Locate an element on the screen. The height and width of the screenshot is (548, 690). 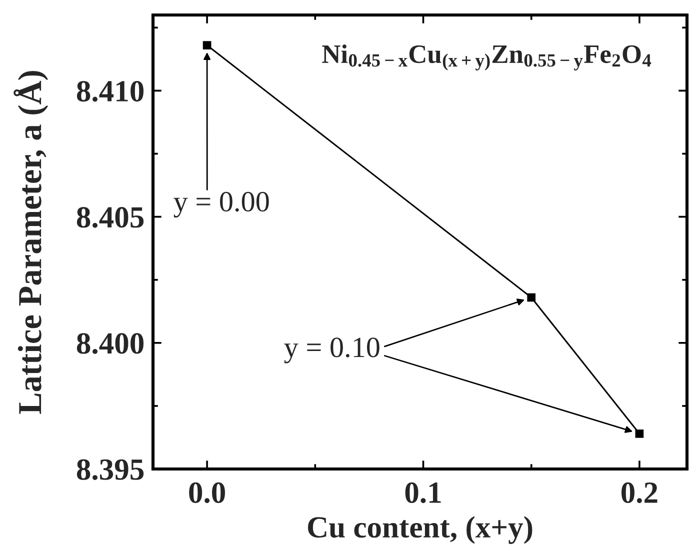
y-tick-label: 8.410 is located at coordinates (110, 91).